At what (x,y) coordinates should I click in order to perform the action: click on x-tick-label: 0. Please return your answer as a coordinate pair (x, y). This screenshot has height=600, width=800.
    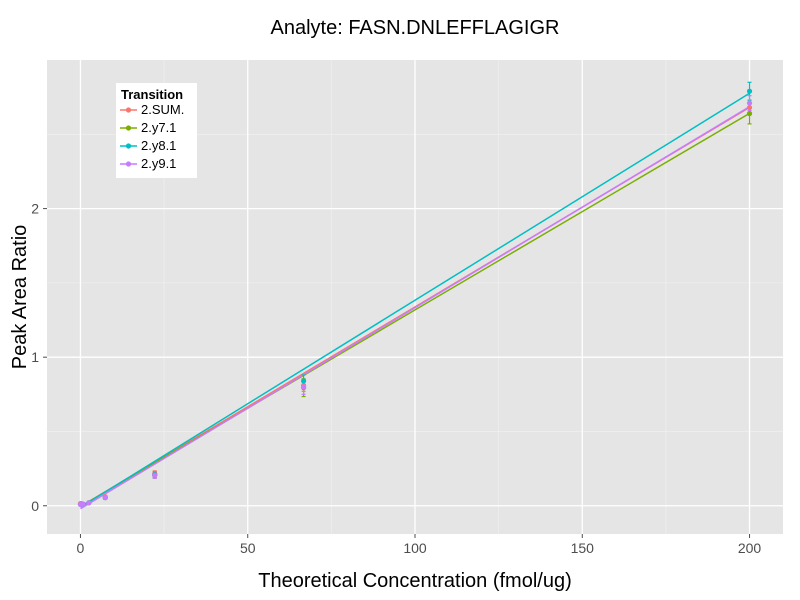
    Looking at the image, I should click on (81, 548).